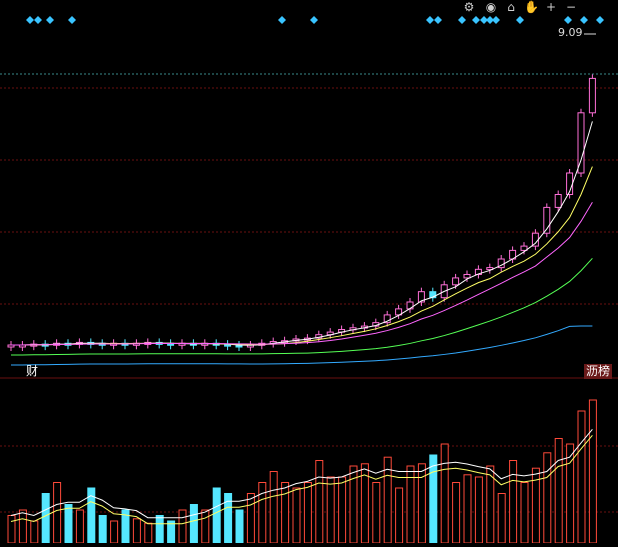 This screenshot has width=618, height=547. Describe the element at coordinates (491, 7) in the screenshot. I see `eye-icon: ◉` at that location.